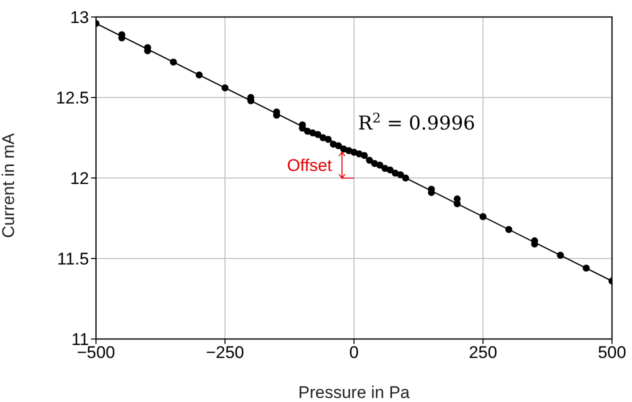  I want to click on y-tick-label: 13, so click(79, 18).